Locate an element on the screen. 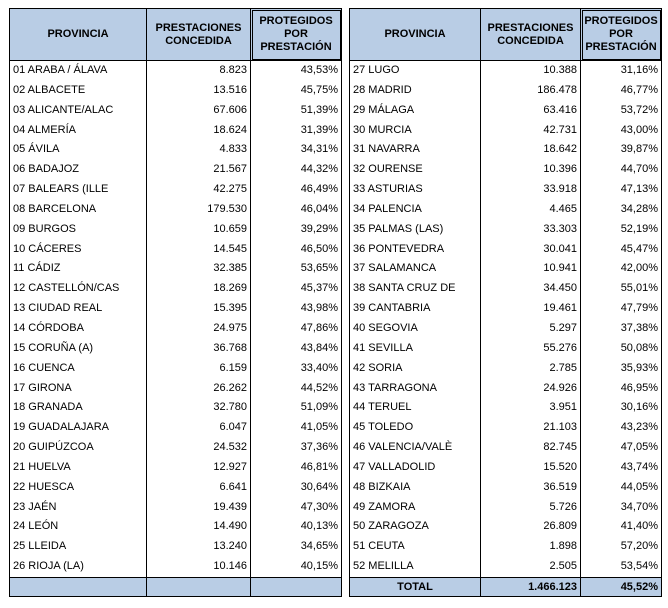 The height and width of the screenshot is (608, 668). table-row: 43 TARRAGONA 24.926 46,95% is located at coordinates (505, 388).